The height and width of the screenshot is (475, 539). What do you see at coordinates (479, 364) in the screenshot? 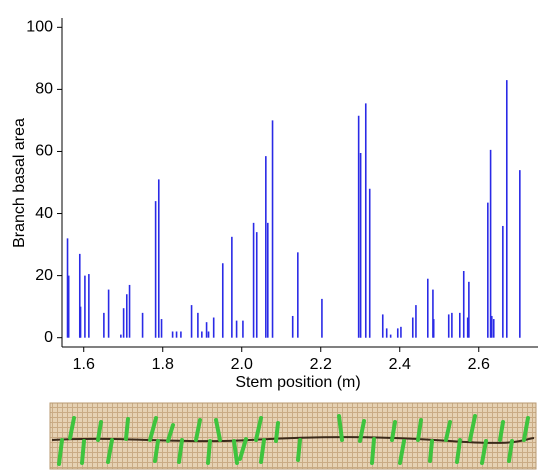
I see `x-tick-label: 2.6` at bounding box center [479, 364].